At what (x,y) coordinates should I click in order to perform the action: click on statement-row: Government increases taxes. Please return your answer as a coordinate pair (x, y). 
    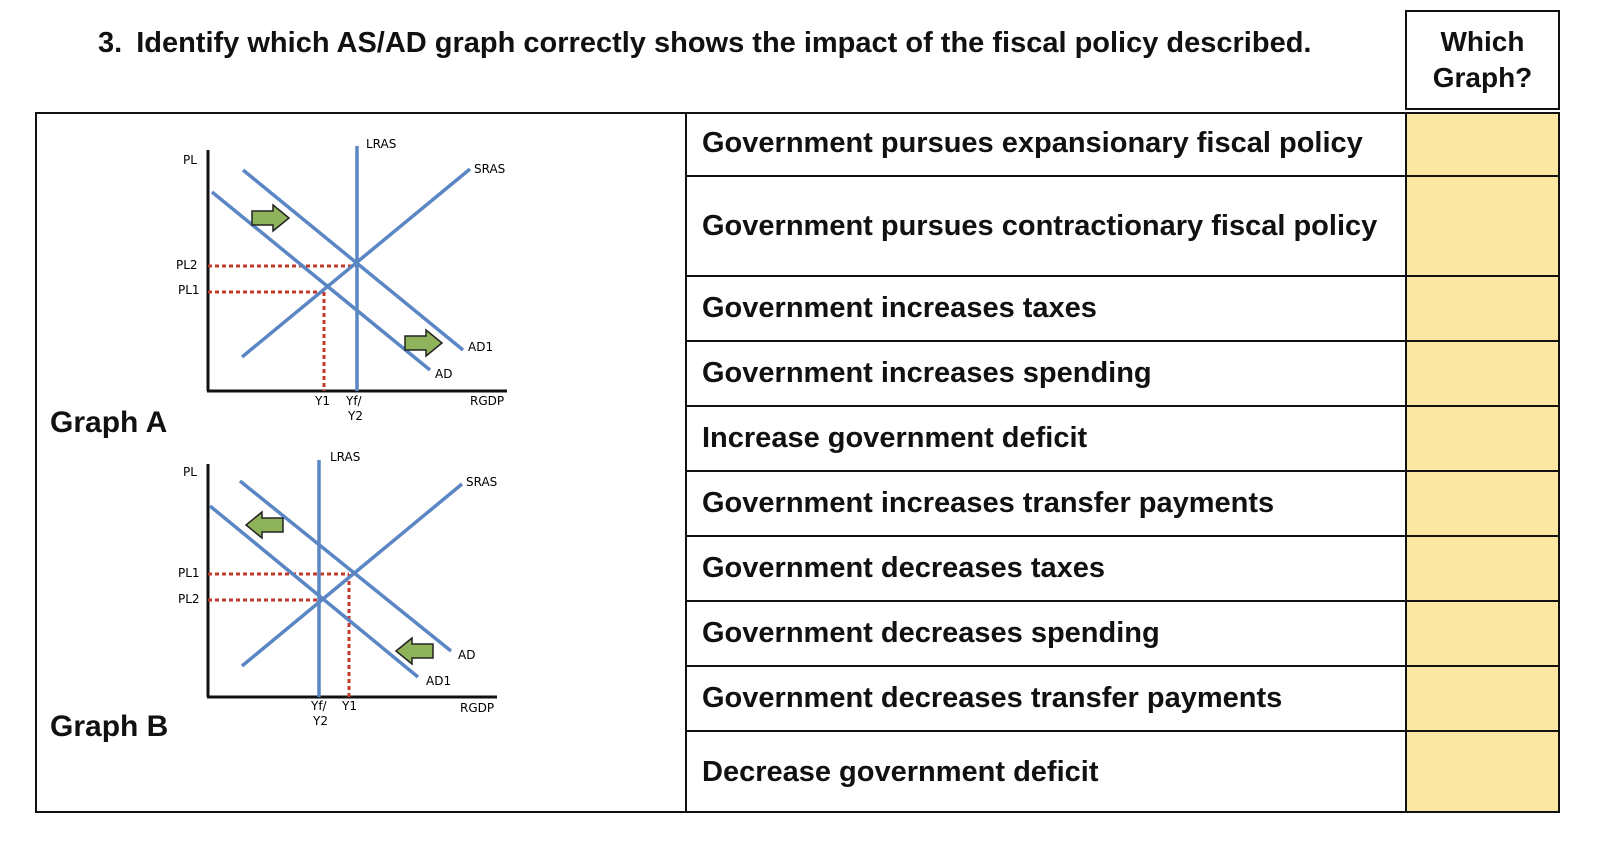
    Looking at the image, I should click on (1123, 309).